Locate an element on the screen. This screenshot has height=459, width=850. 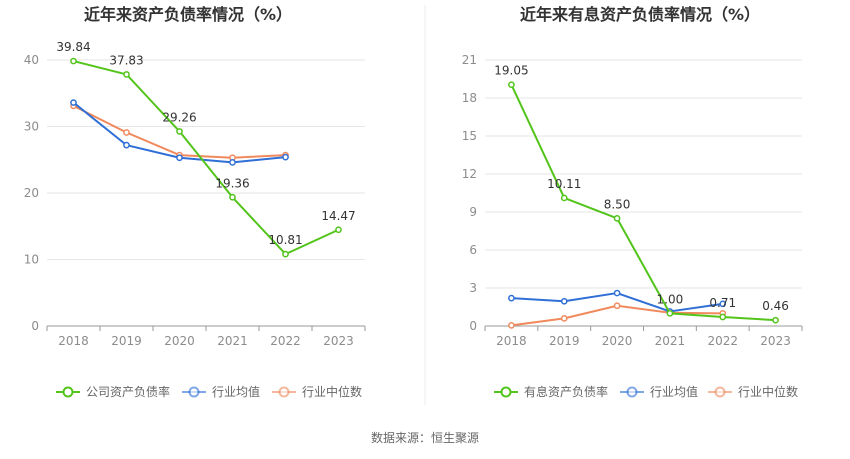
y-tick-label: 12 is located at coordinates (469, 174).